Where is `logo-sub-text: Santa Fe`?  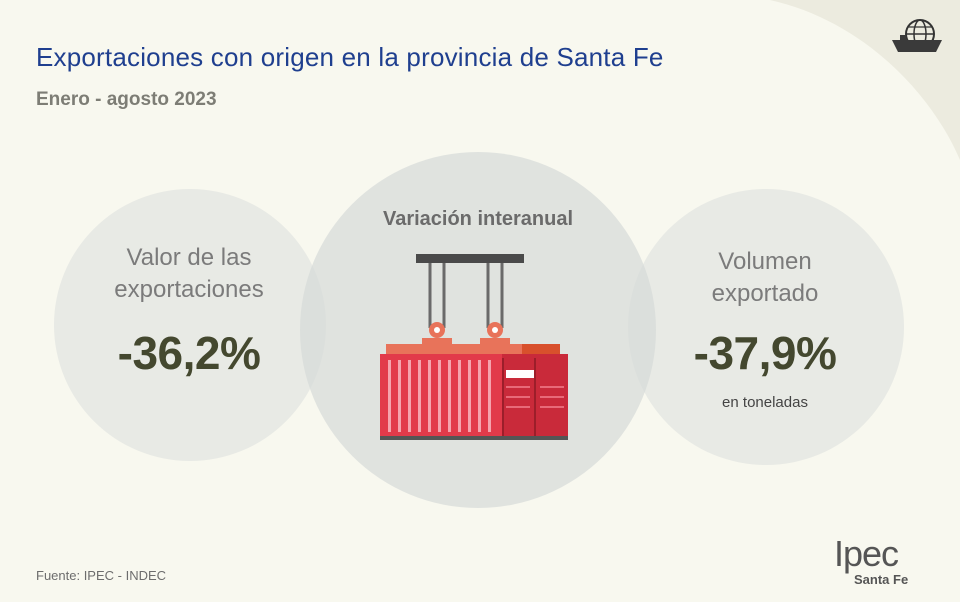
logo-sub-text: Santa Fe is located at coordinates (881, 579).